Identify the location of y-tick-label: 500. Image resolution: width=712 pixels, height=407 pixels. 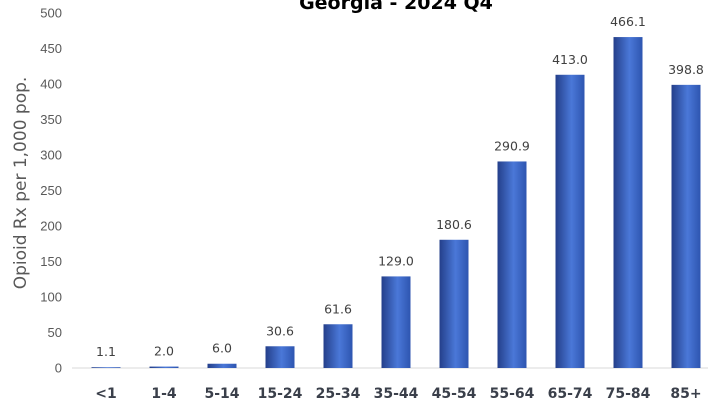
(51, 13).